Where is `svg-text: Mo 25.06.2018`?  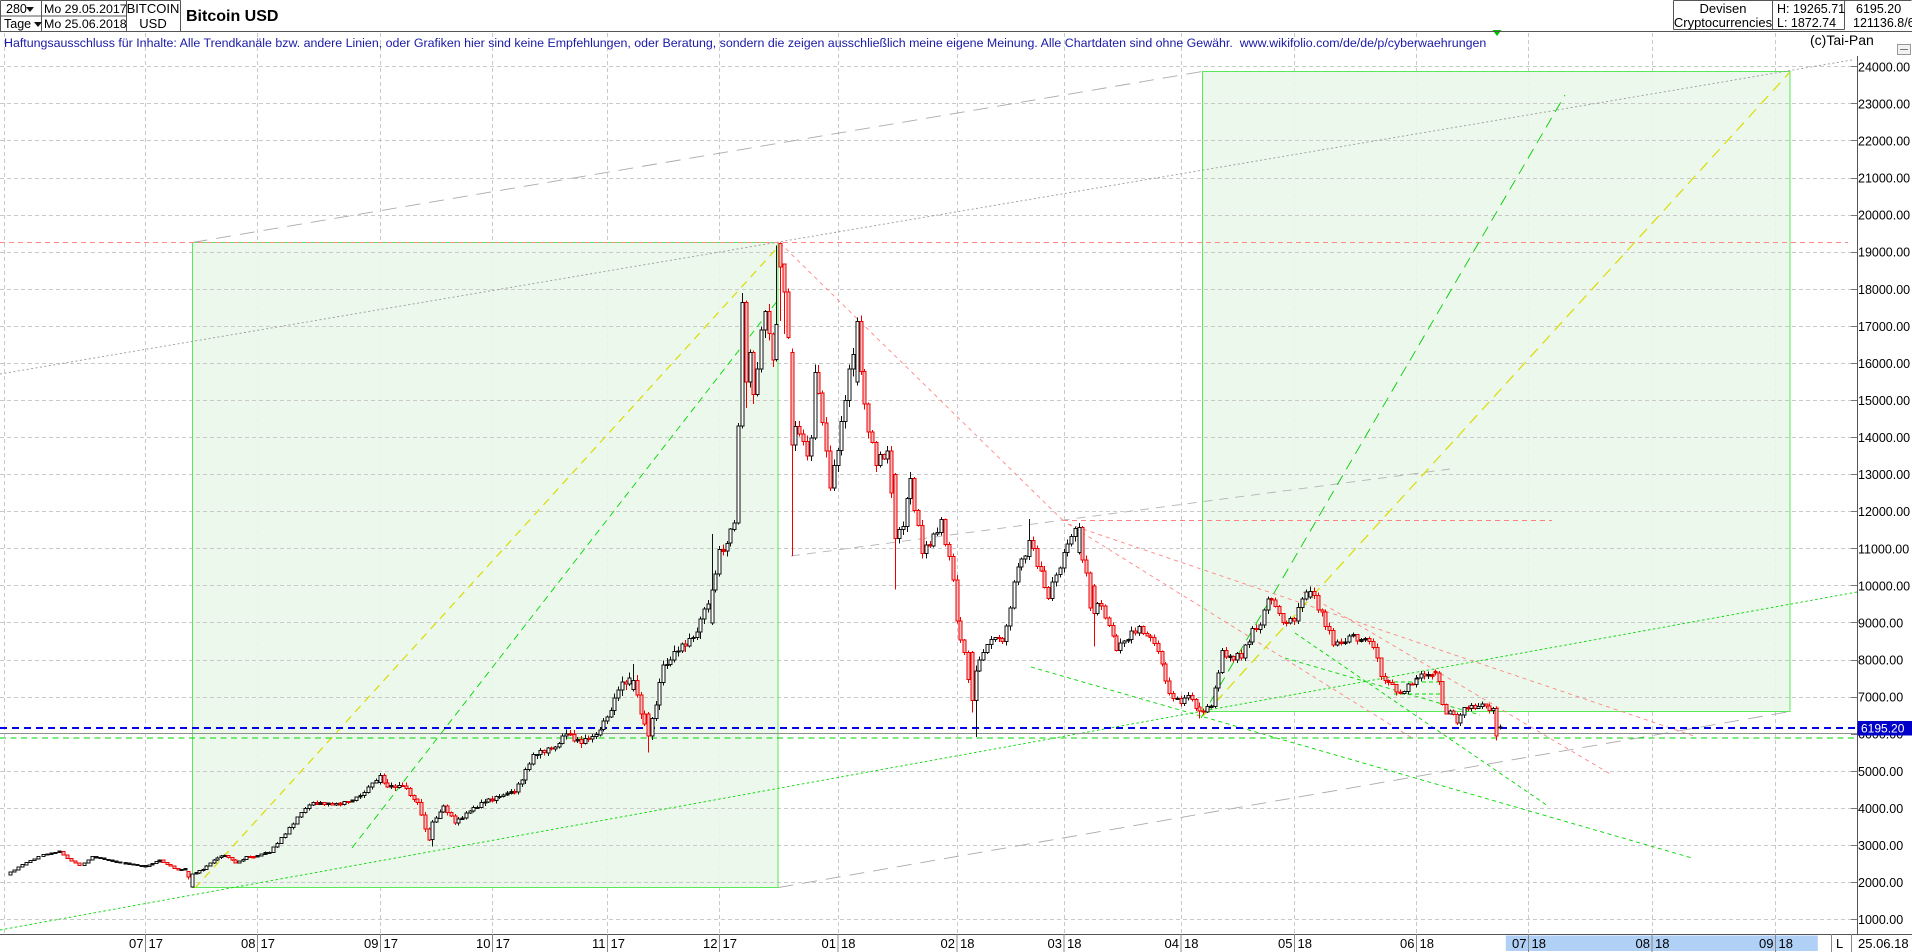
svg-text: Mo 25.06.2018 is located at coordinates (85, 24).